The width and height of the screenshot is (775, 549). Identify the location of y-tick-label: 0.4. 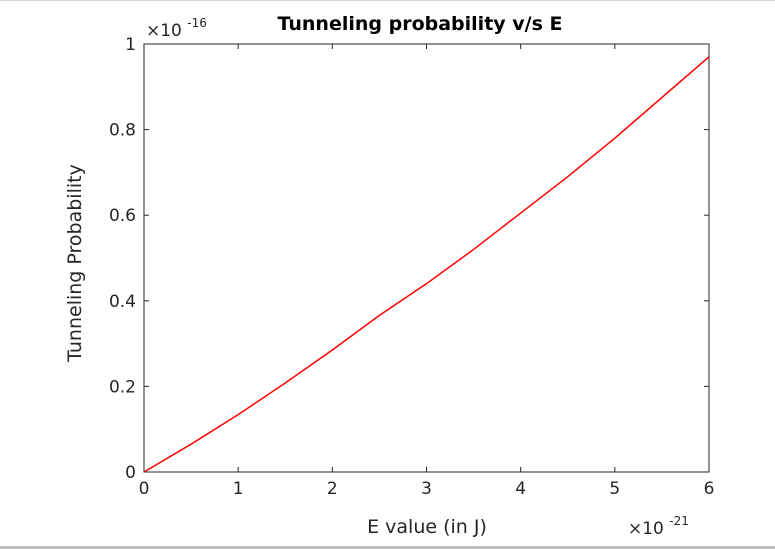
(122, 302).